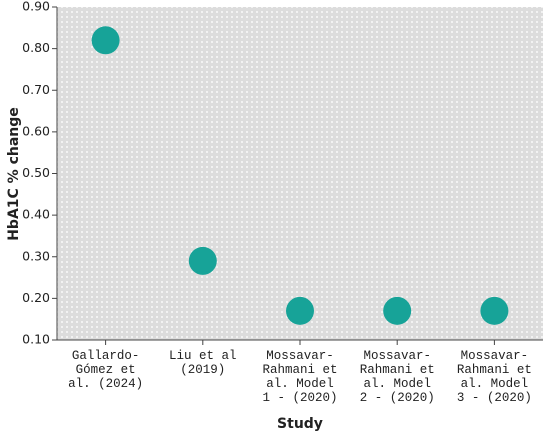  Describe the element at coordinates (36, 214) in the screenshot. I see `y-tick-label: 0.40` at that location.